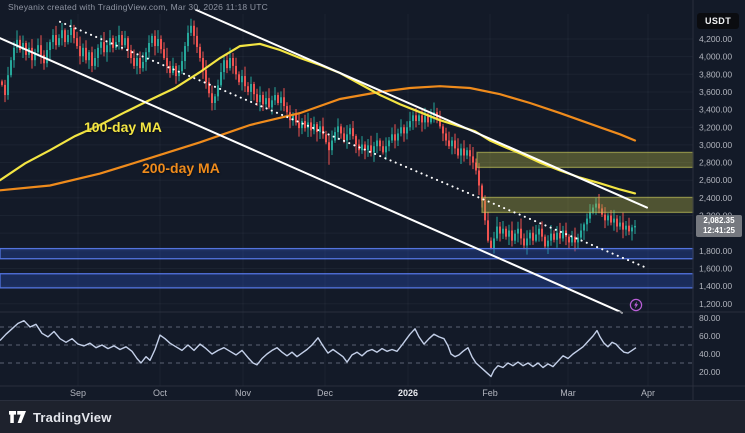 The image size is (745, 433). I want to click on time-tick-label: 2026, so click(408, 393).